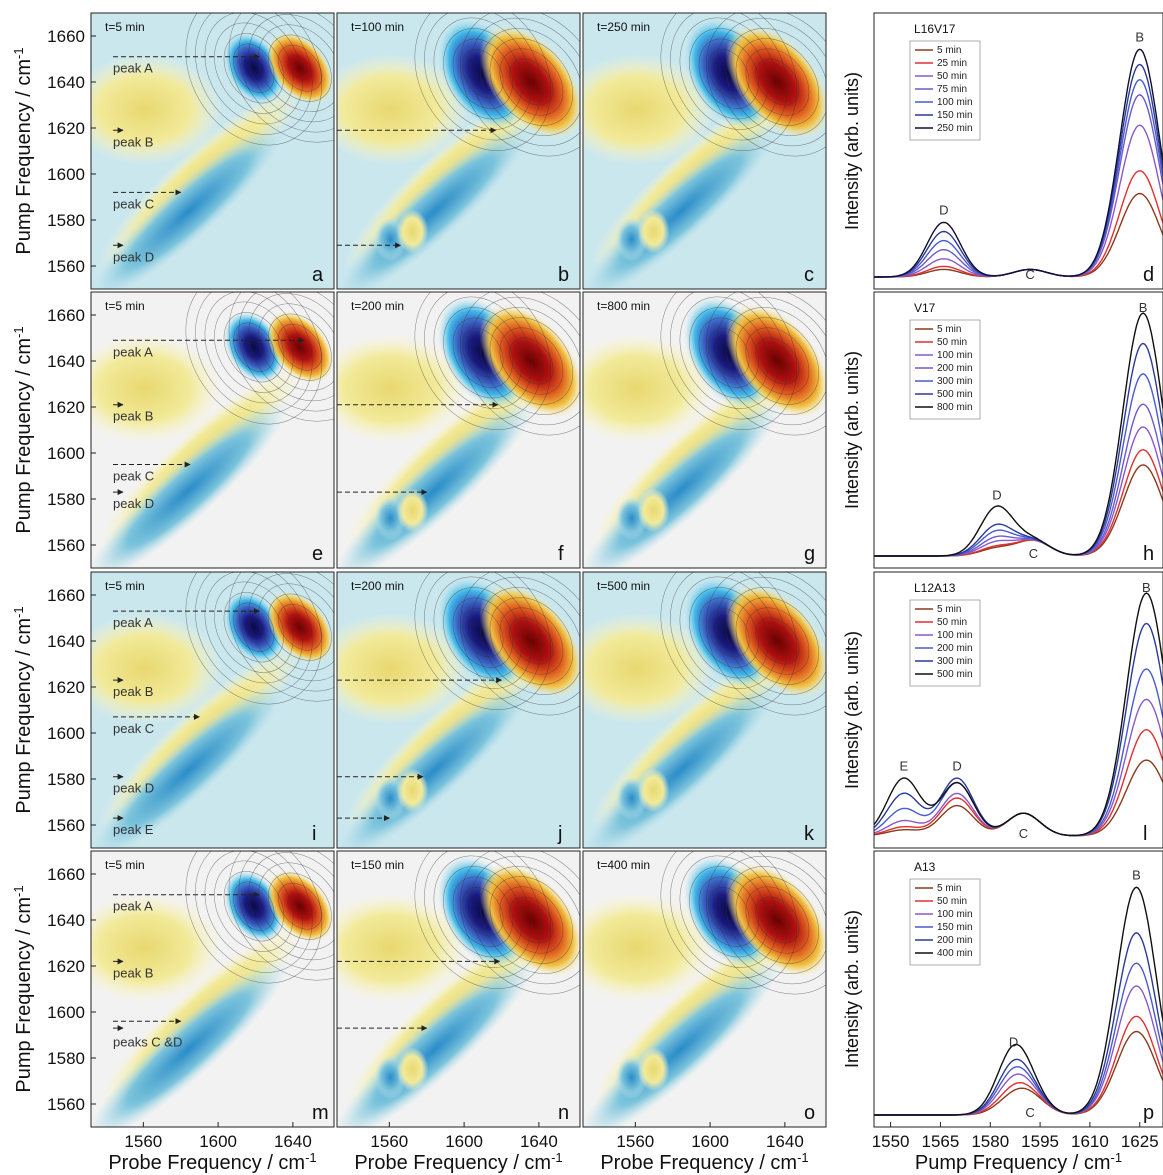 The width and height of the screenshot is (1163, 1175). Describe the element at coordinates (561, 554) in the screenshot. I see `panel-letter: f` at that location.